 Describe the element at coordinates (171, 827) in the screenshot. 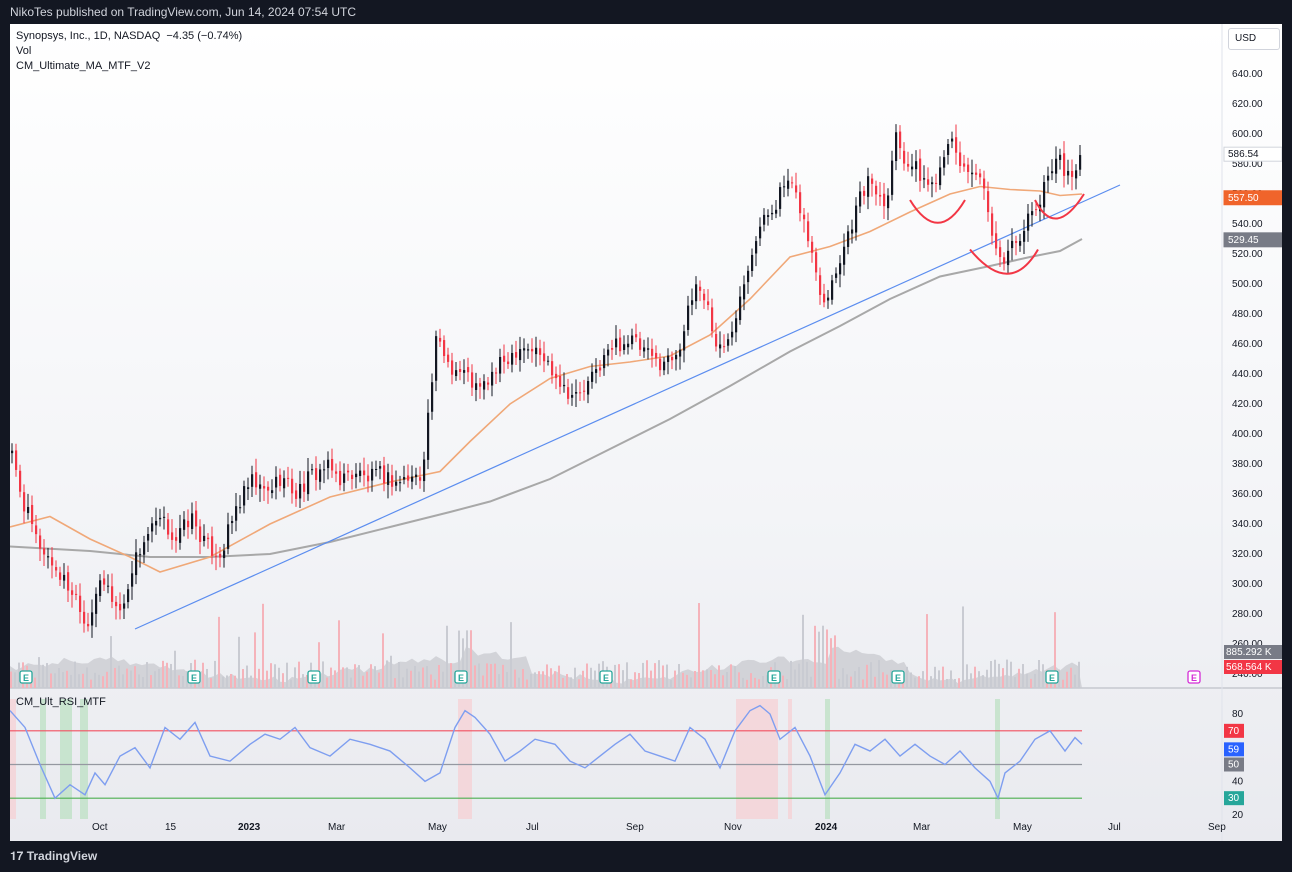

I see `x-tick-label: 15` at that location.